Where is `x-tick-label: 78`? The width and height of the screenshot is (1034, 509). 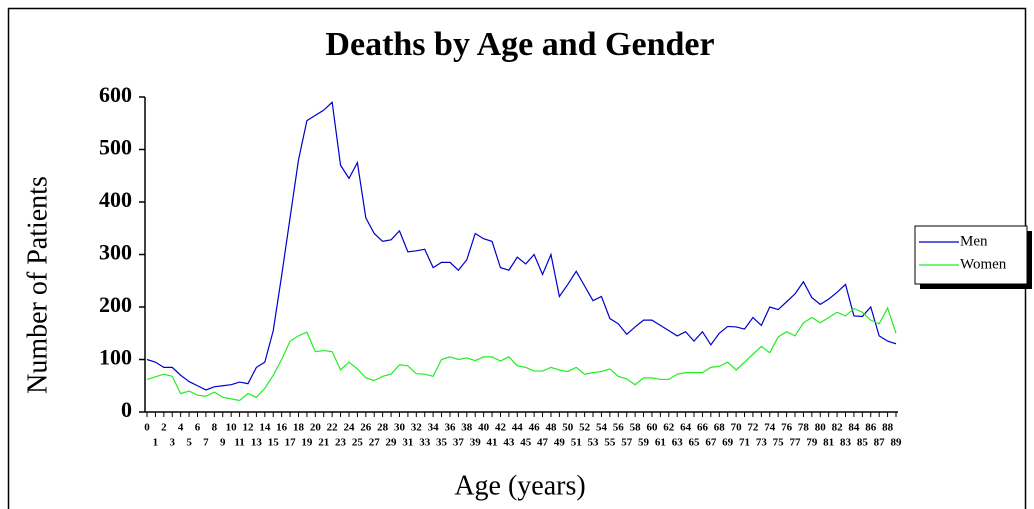 x-tick-label: 78 is located at coordinates (804, 428).